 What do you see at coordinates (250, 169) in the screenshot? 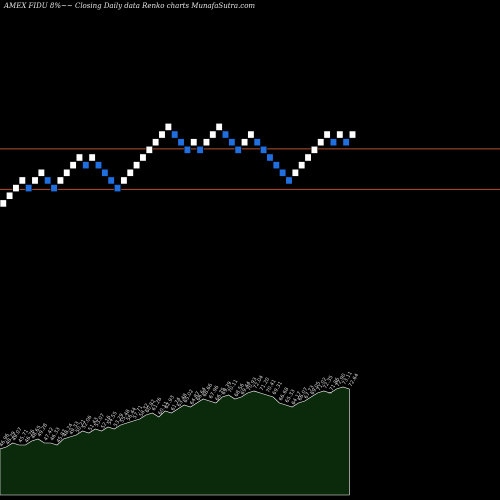
I see `reference-lines` at bounding box center [250, 169].